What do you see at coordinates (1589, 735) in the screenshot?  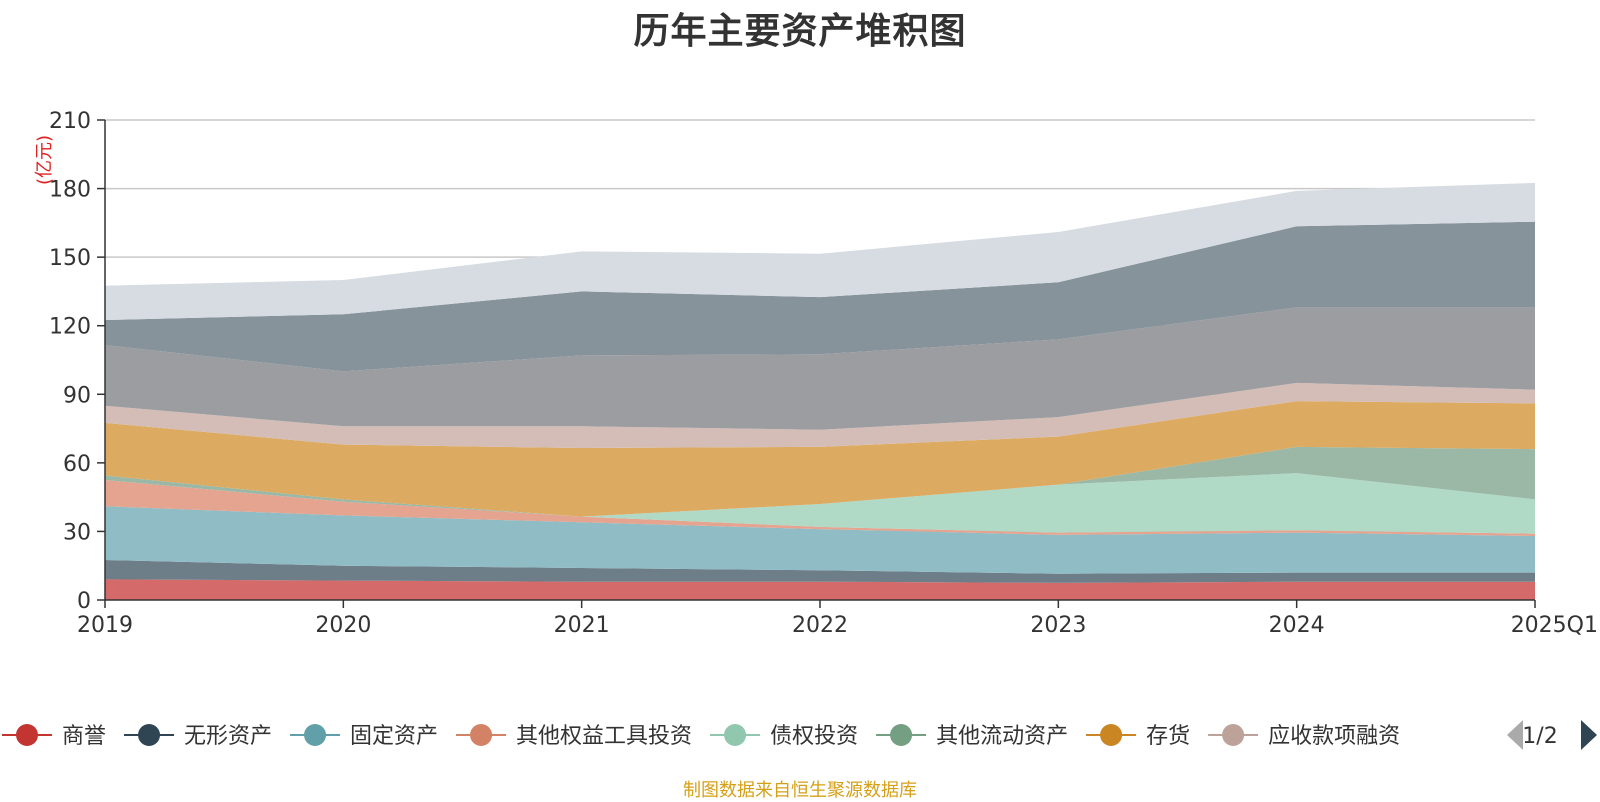 I see `legend-next-arrow-icon` at bounding box center [1589, 735].